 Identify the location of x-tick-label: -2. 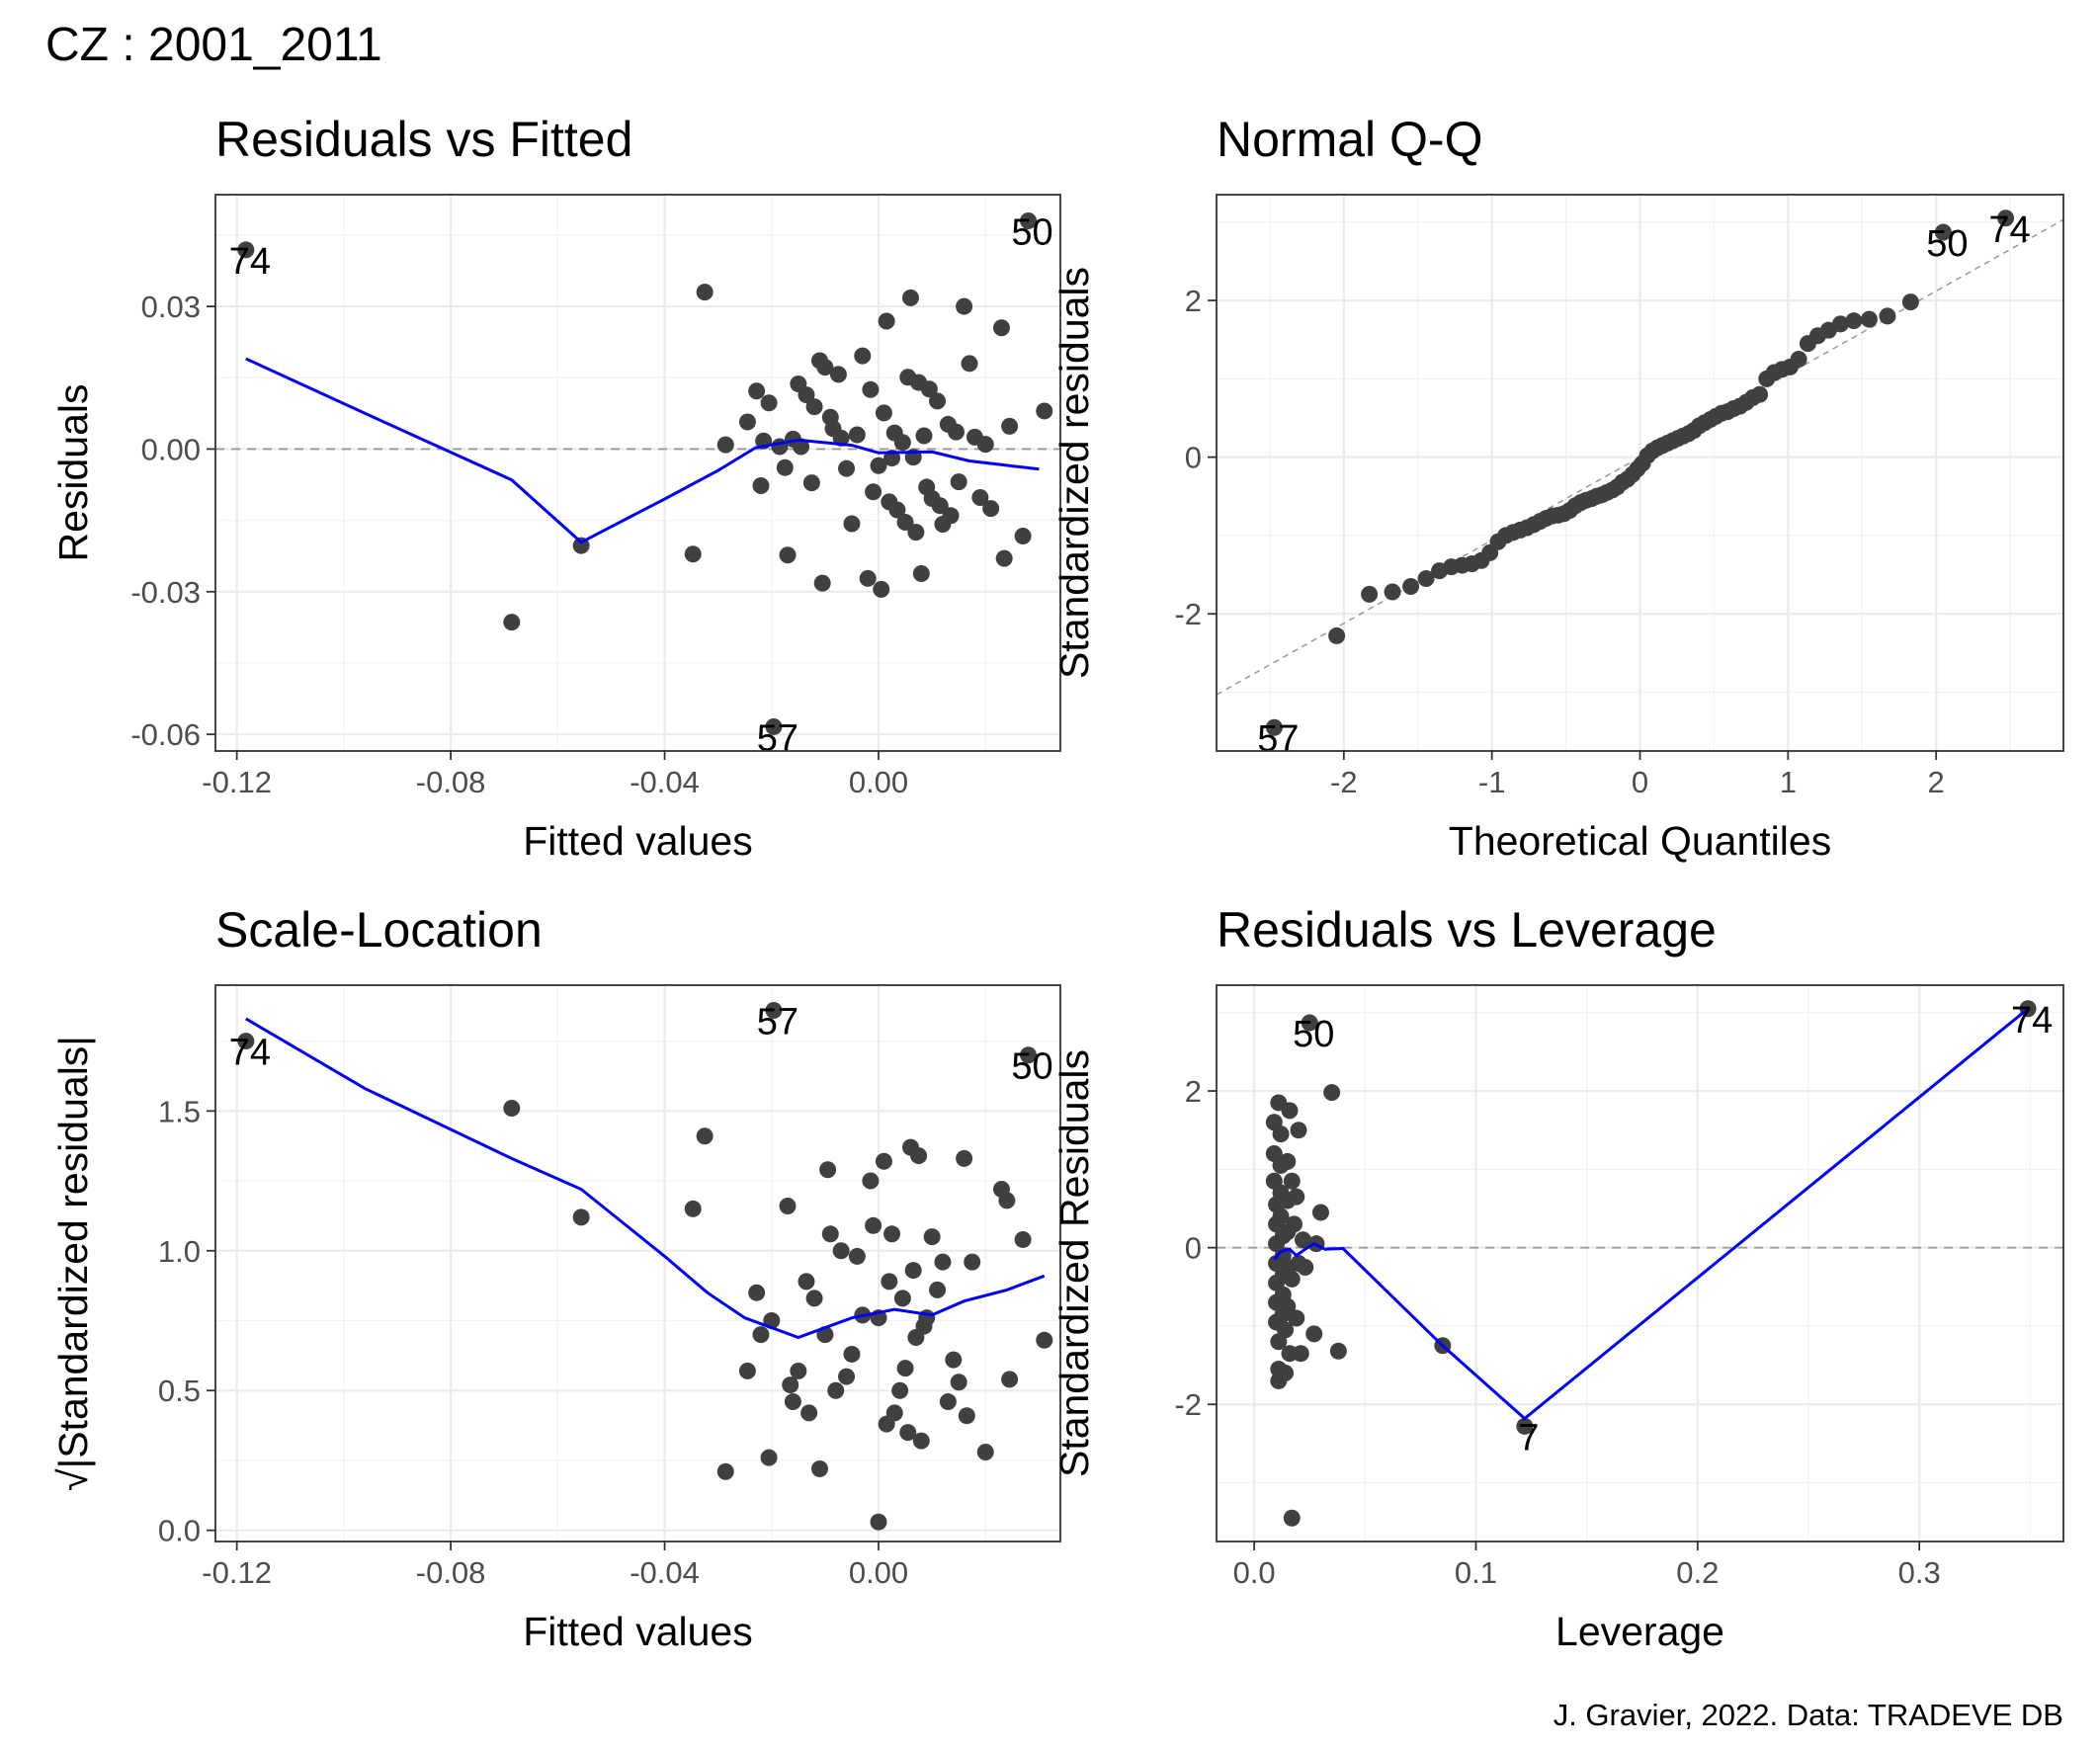
(1344, 782).